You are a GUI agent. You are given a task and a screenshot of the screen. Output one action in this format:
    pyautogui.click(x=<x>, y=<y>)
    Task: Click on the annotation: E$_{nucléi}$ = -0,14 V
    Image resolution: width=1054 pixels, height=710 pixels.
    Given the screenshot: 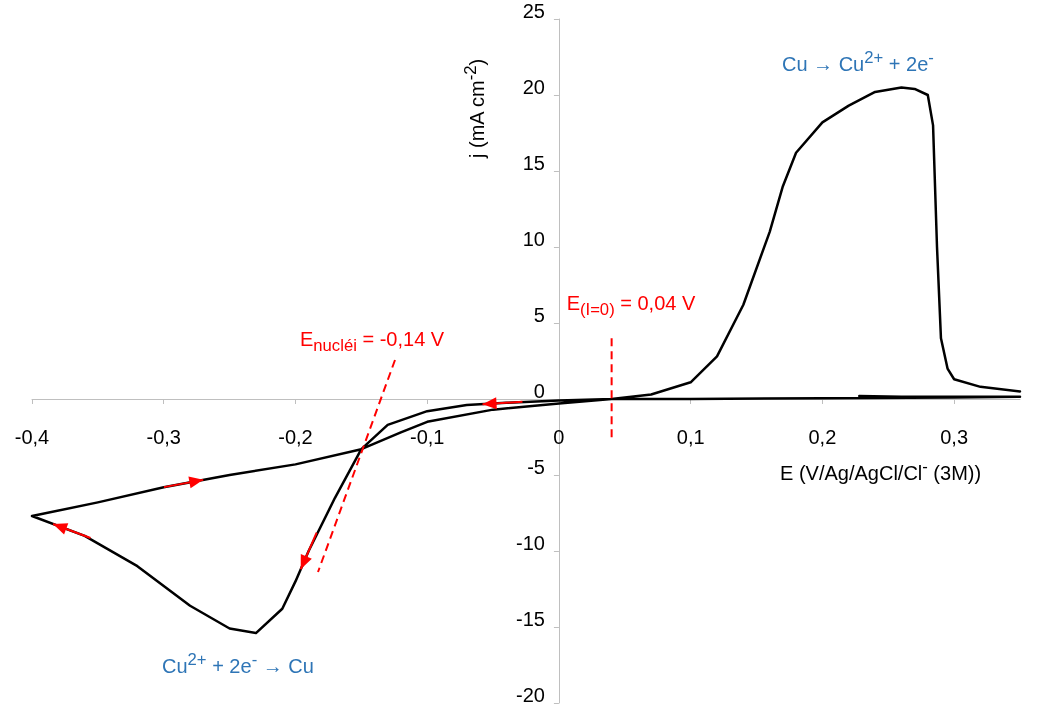 What is the action you would take?
    pyautogui.click(x=372, y=342)
    